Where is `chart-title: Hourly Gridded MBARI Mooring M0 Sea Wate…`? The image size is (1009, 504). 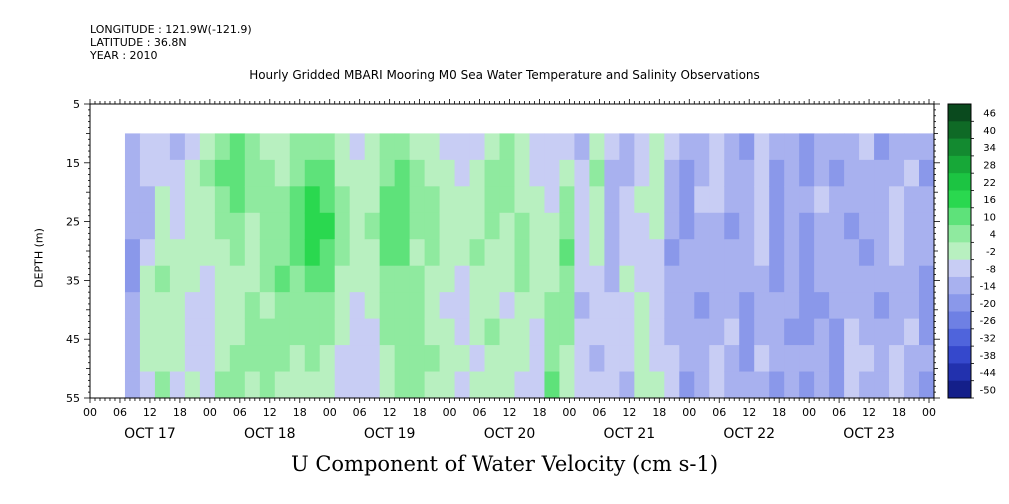 chart-title: Hourly Gridded MBARI Mooring M0 Sea Wate… is located at coordinates (504, 75).